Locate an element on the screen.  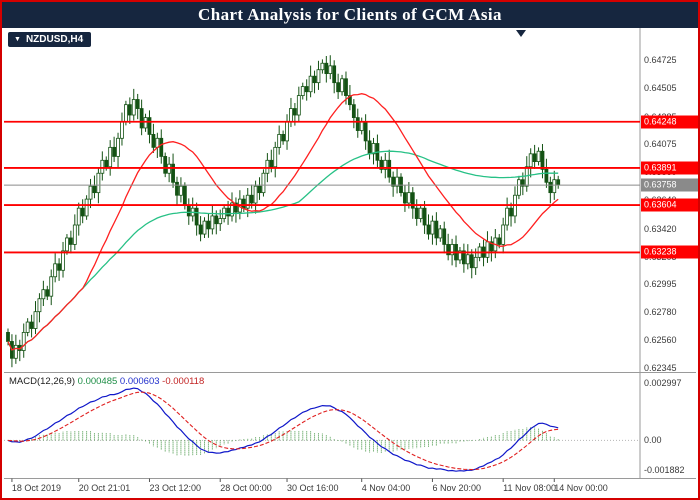
price-tick: 0.62345 is located at coordinates (660, 367).